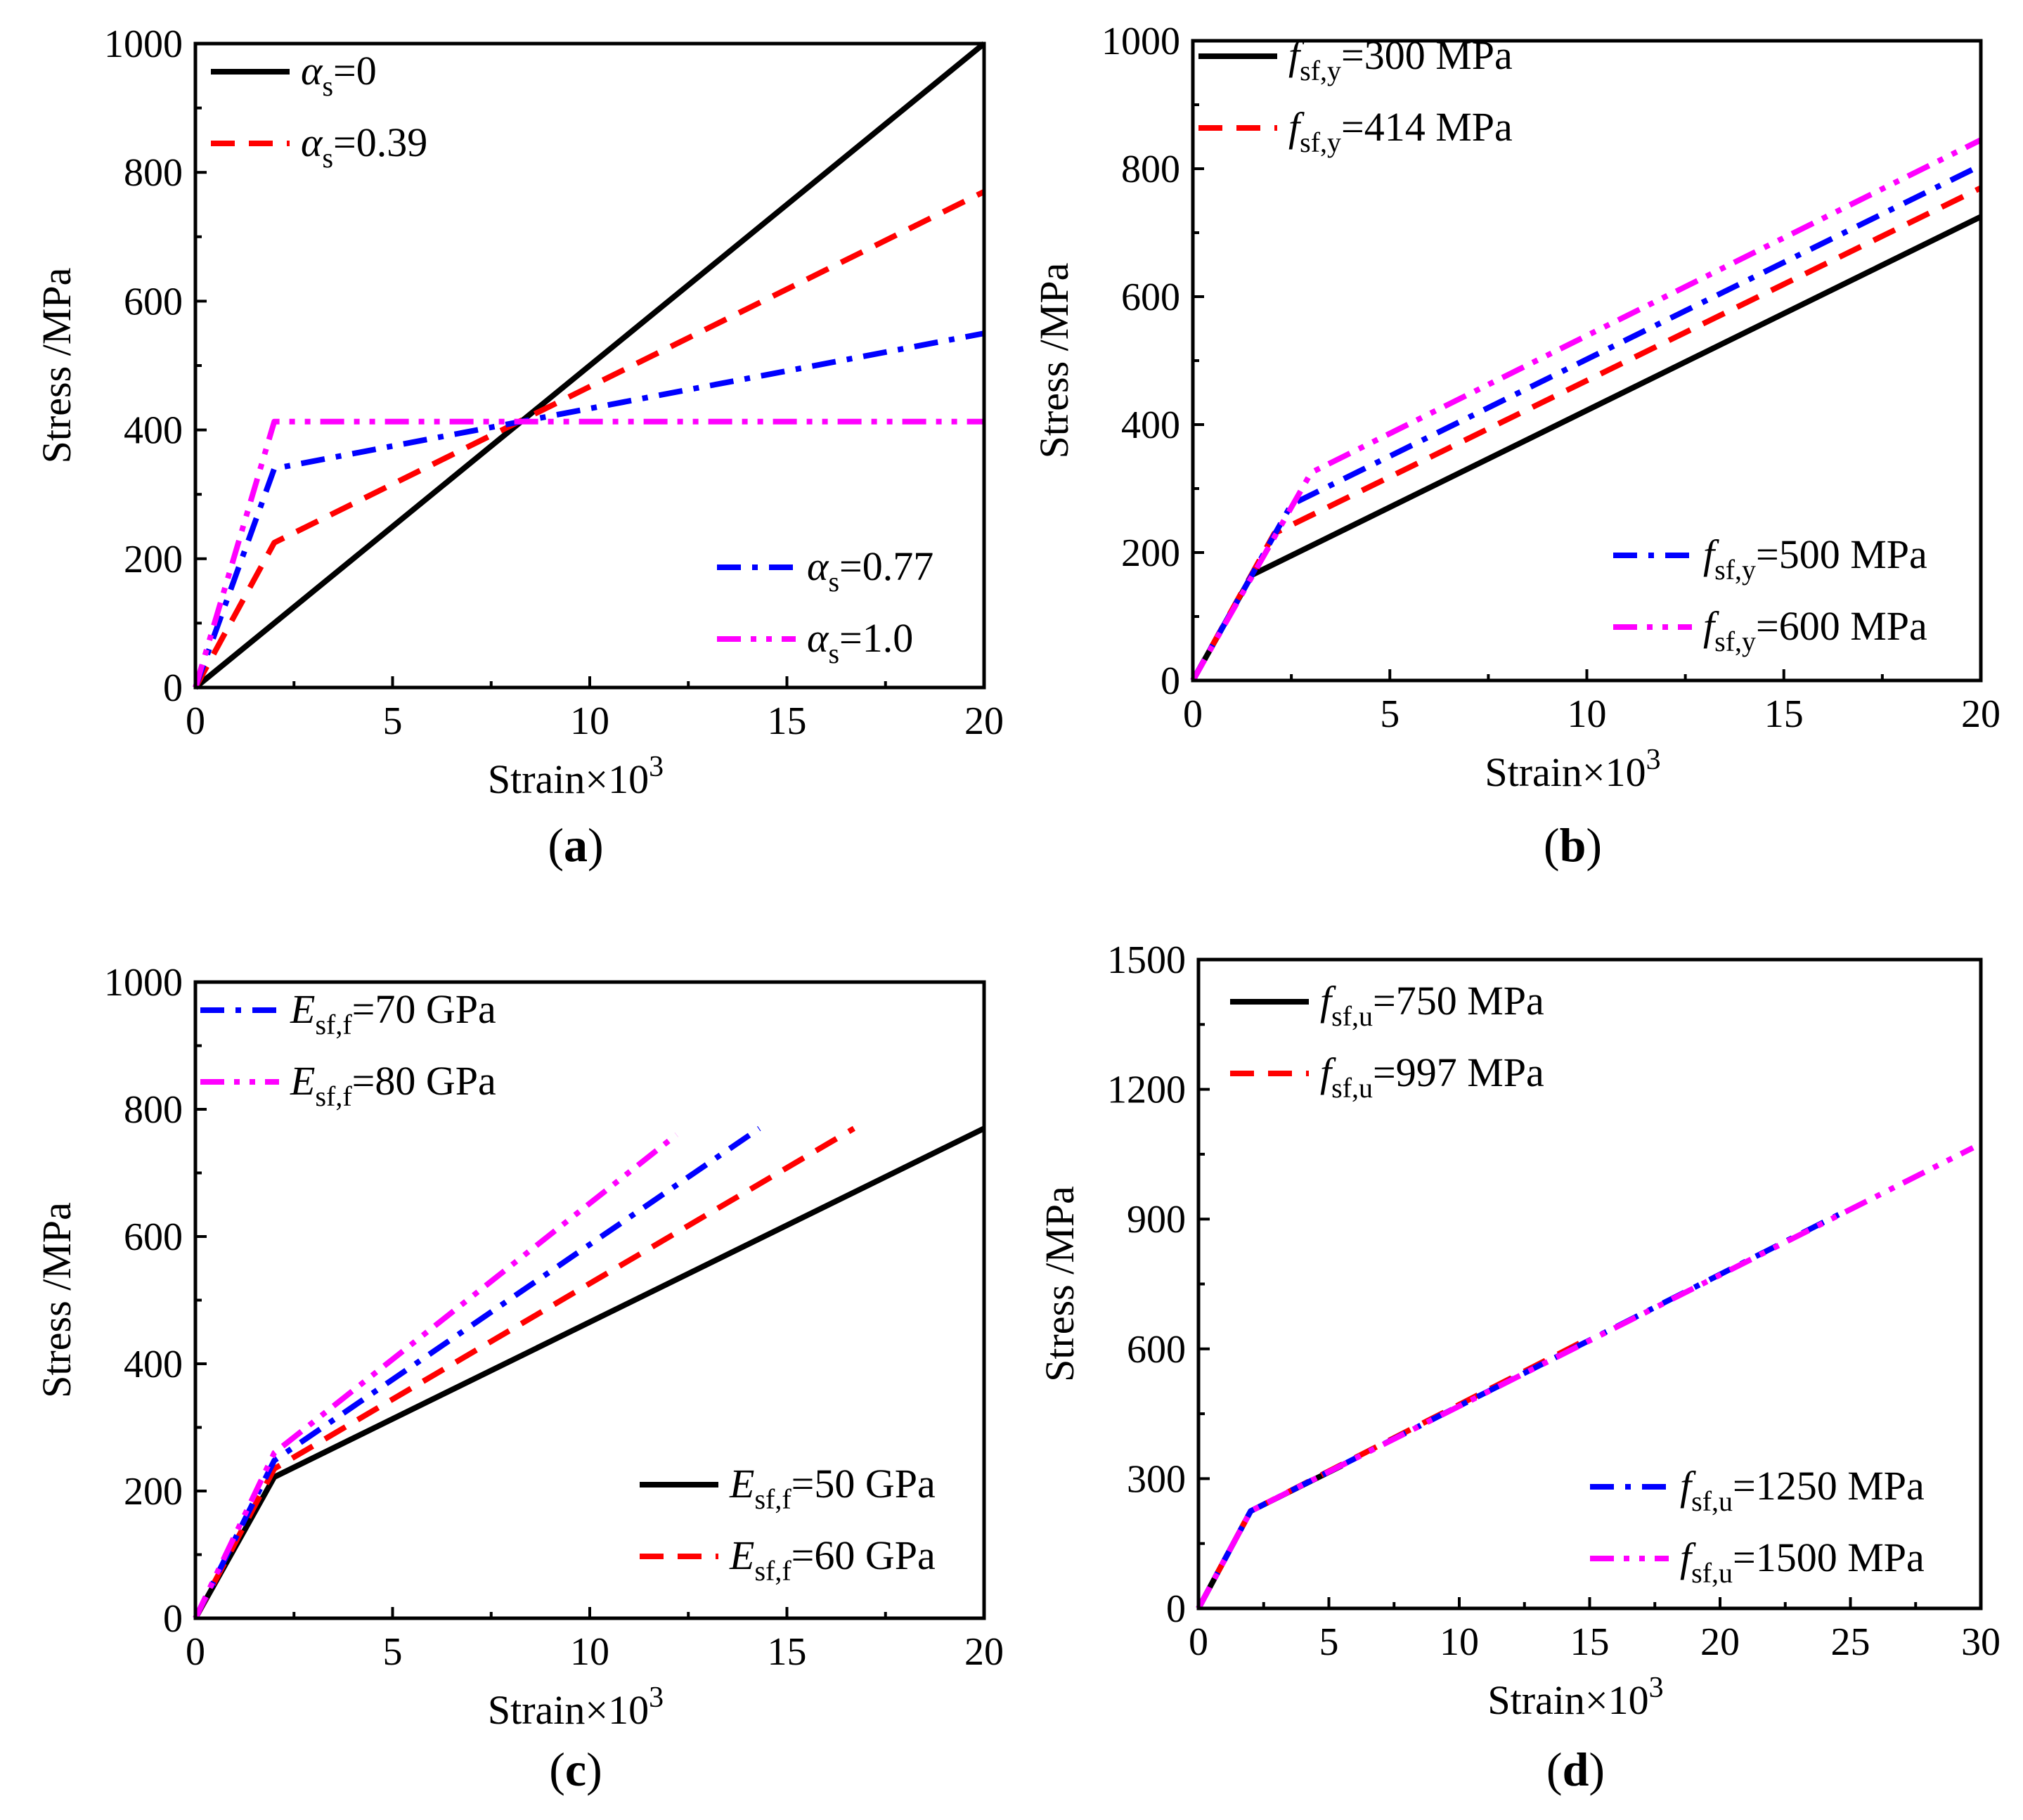  I want to click on legend-entry-b-1: fsf,y=414 MPa, so click(1400, 131).